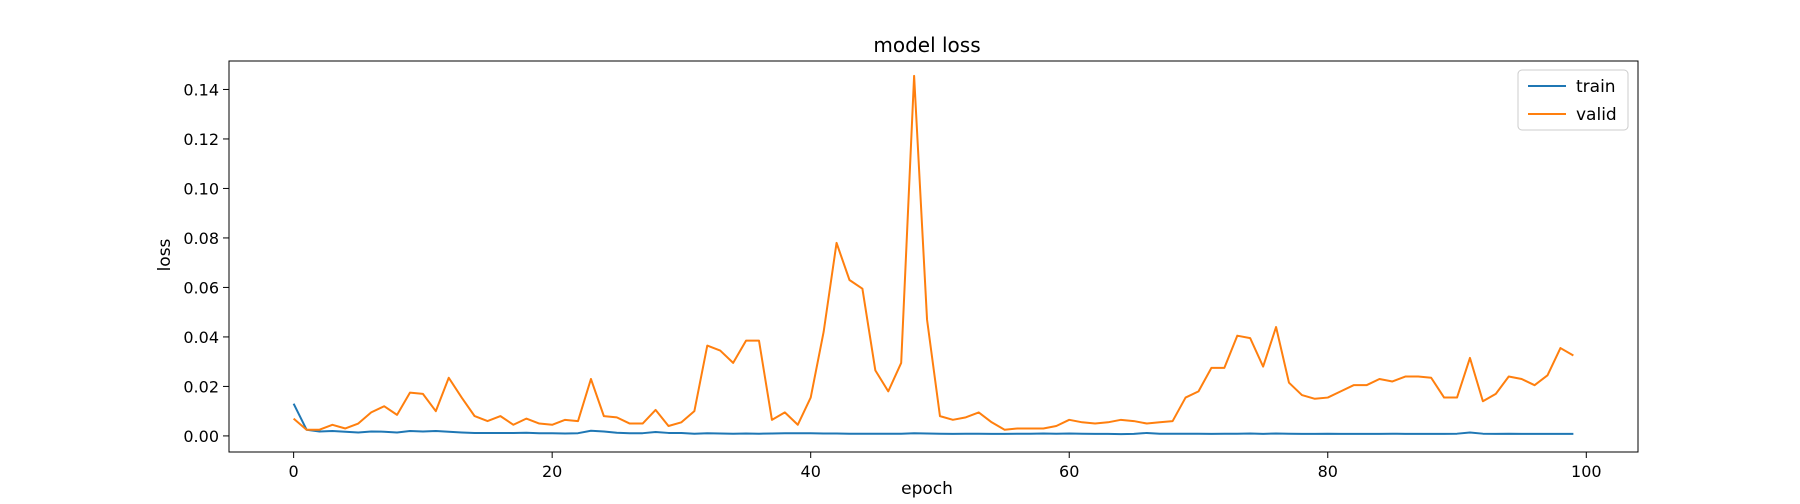 This screenshot has height=504, width=1800. Describe the element at coordinates (165, 254) in the screenshot. I see `y-axis-label: loss` at that location.